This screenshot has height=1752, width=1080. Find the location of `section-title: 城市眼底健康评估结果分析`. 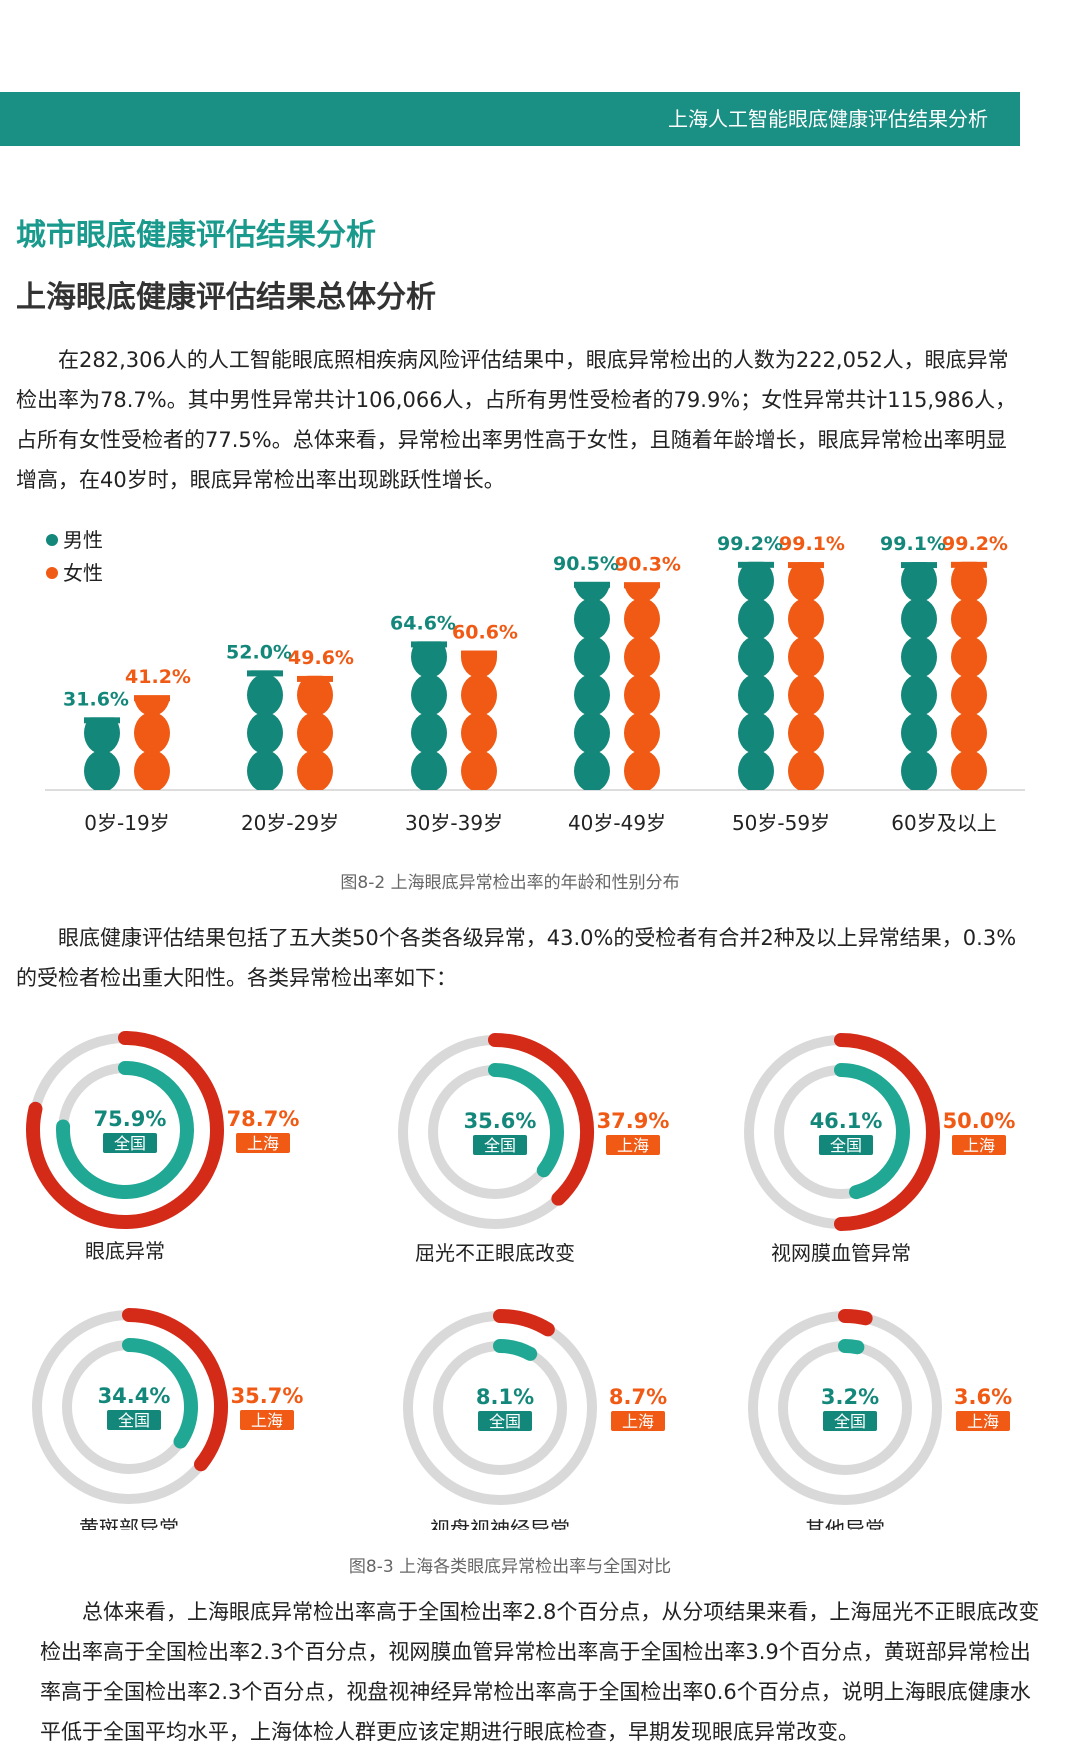

section-title: 城市眼底健康评估结果分析 is located at coordinates (196, 235).